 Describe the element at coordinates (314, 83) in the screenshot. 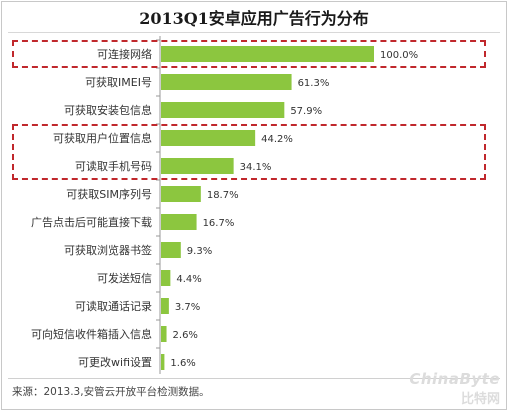

I see `value-label: 61.3%` at that location.